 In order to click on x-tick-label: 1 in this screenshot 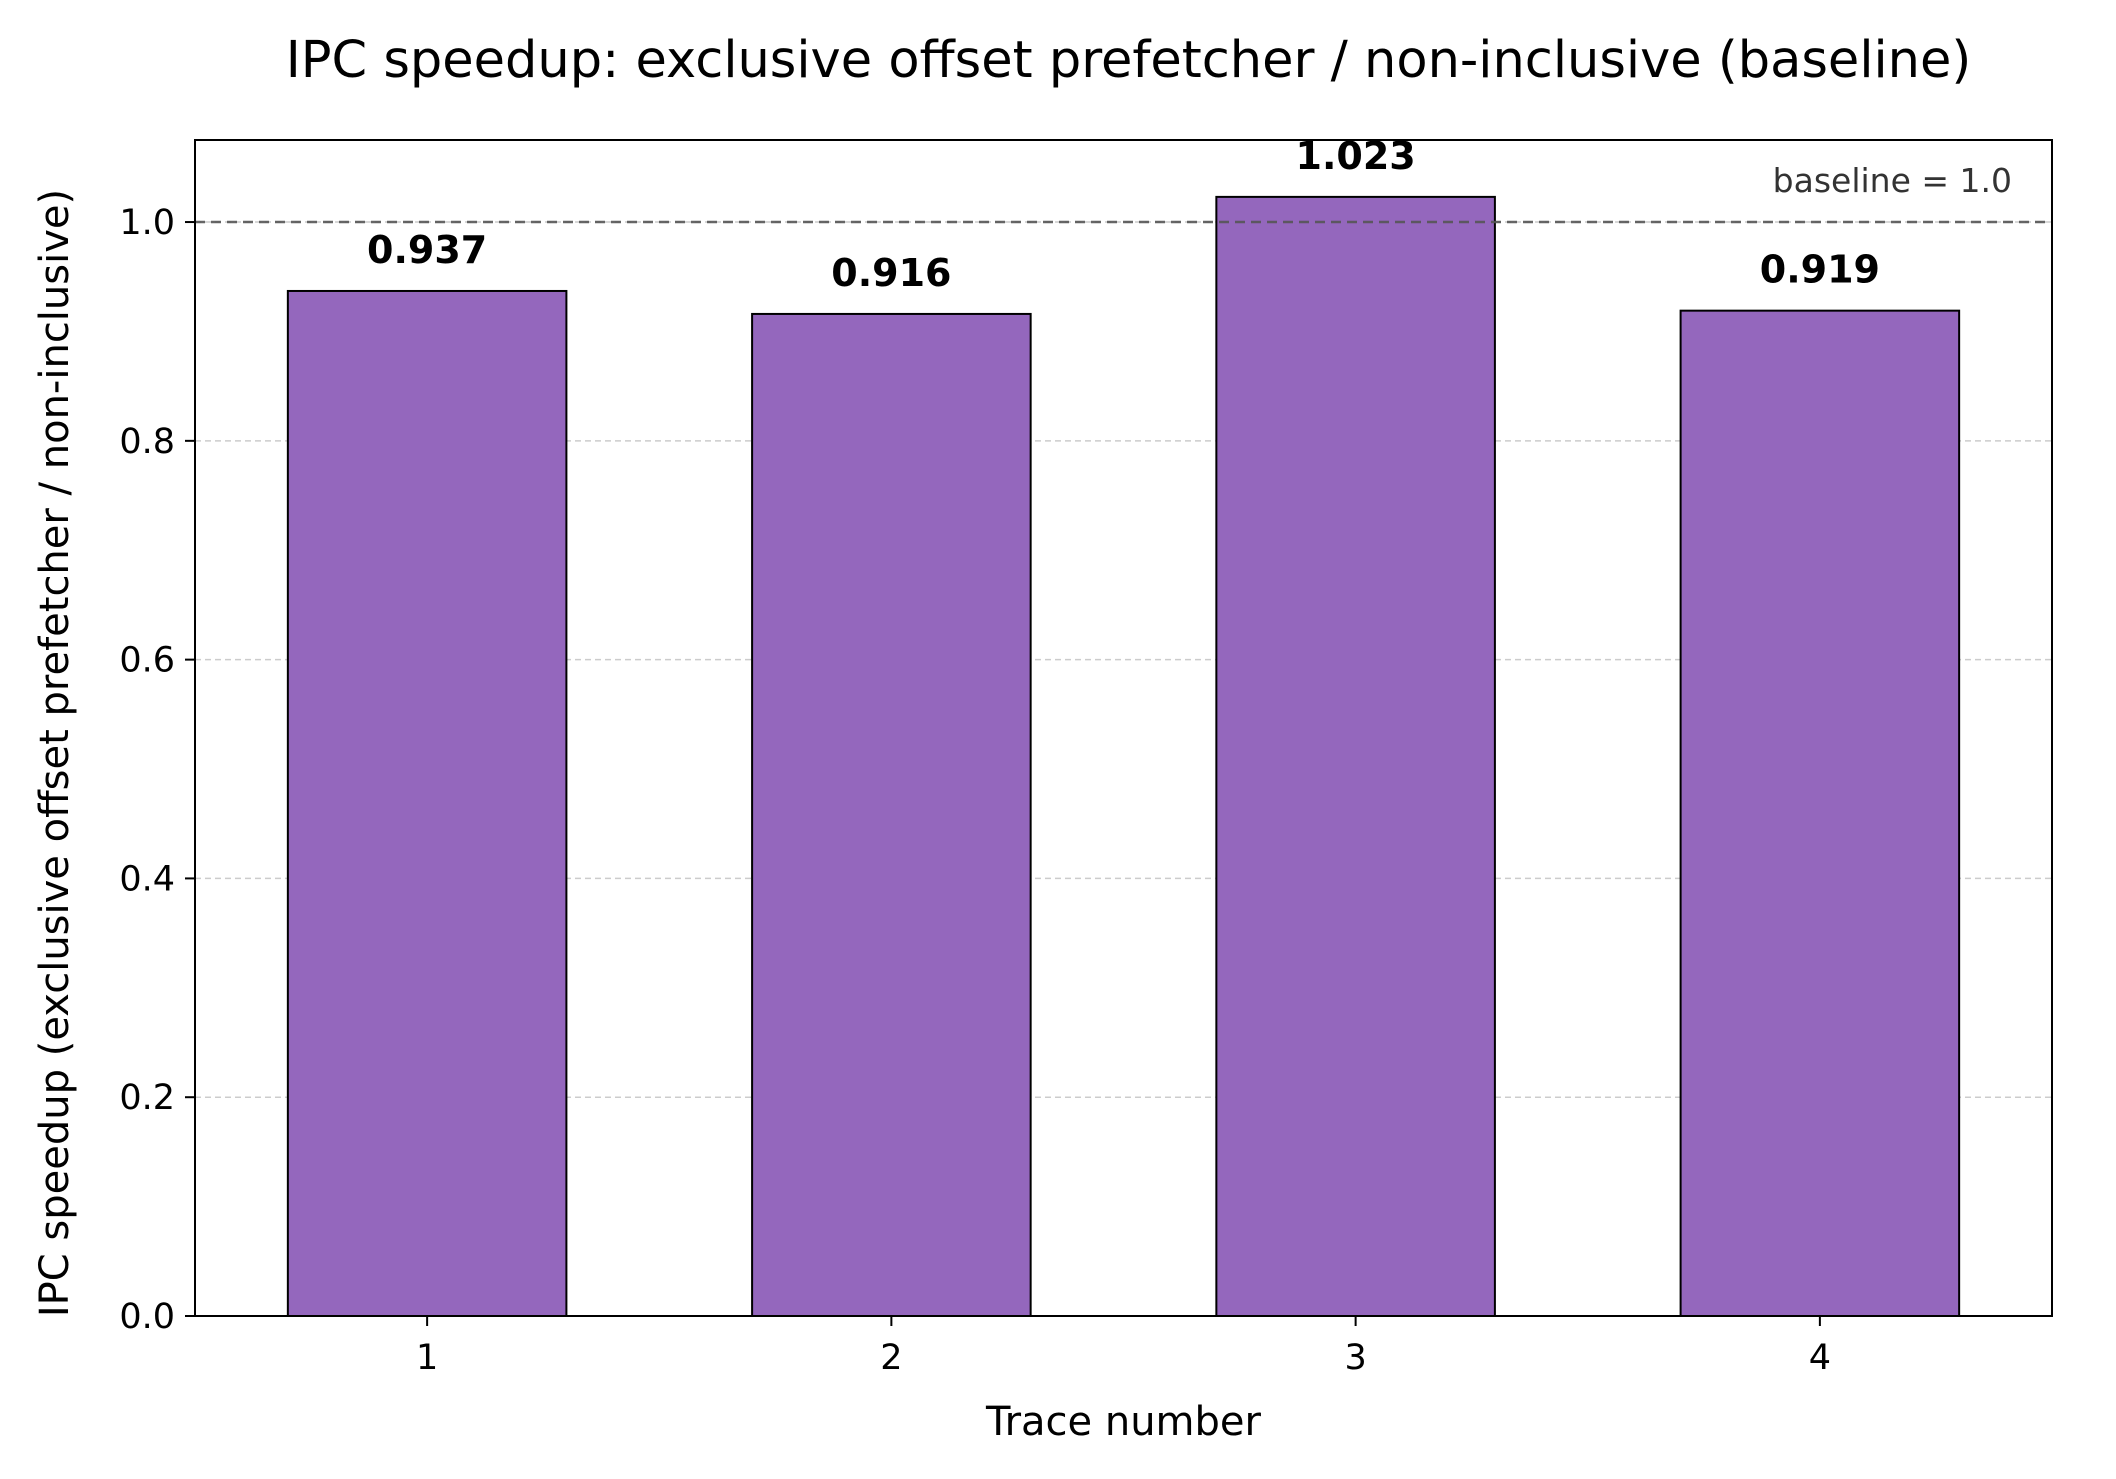, I will do `click(427, 1358)`.